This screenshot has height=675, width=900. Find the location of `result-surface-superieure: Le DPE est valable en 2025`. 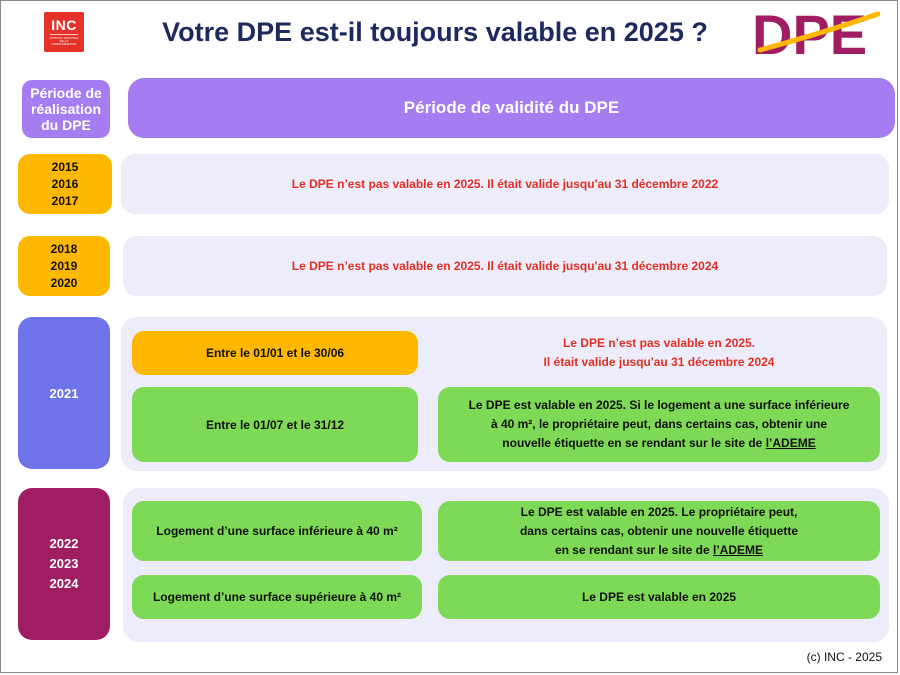

result-surface-superieure: Le DPE est valable en 2025 is located at coordinates (659, 597).